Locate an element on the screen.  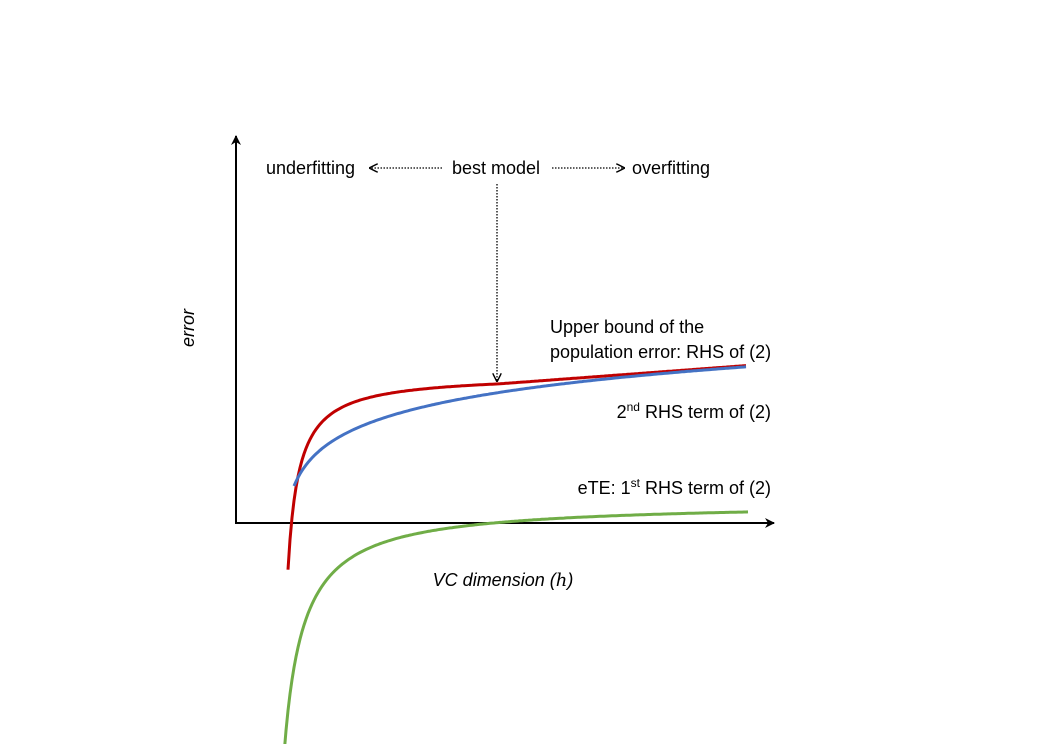
upper-bound-curve is located at coordinates (516, 467).